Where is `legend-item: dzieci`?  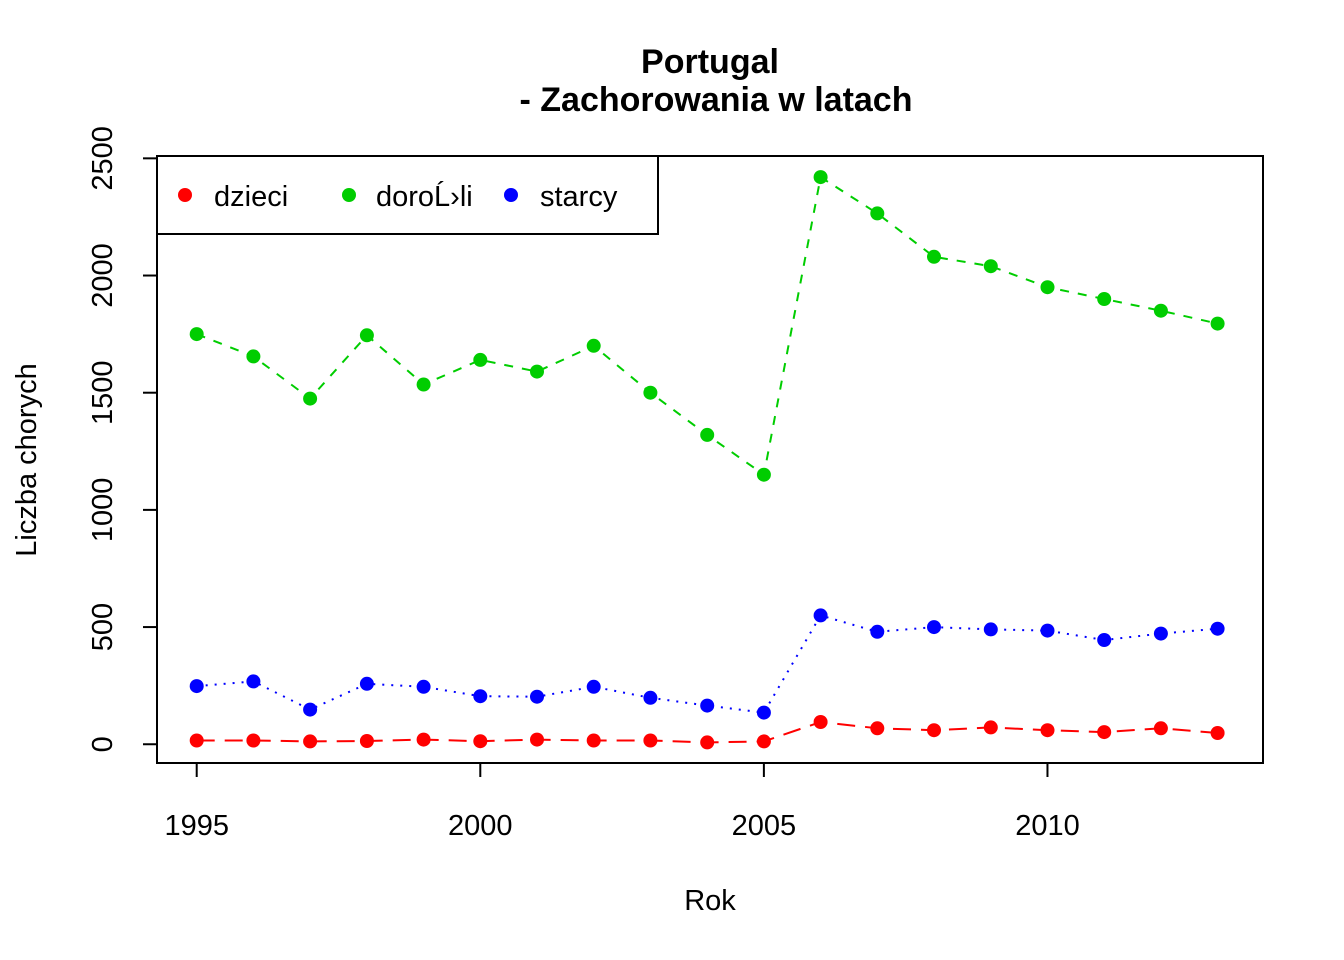
legend-item: dzieci is located at coordinates (233, 197).